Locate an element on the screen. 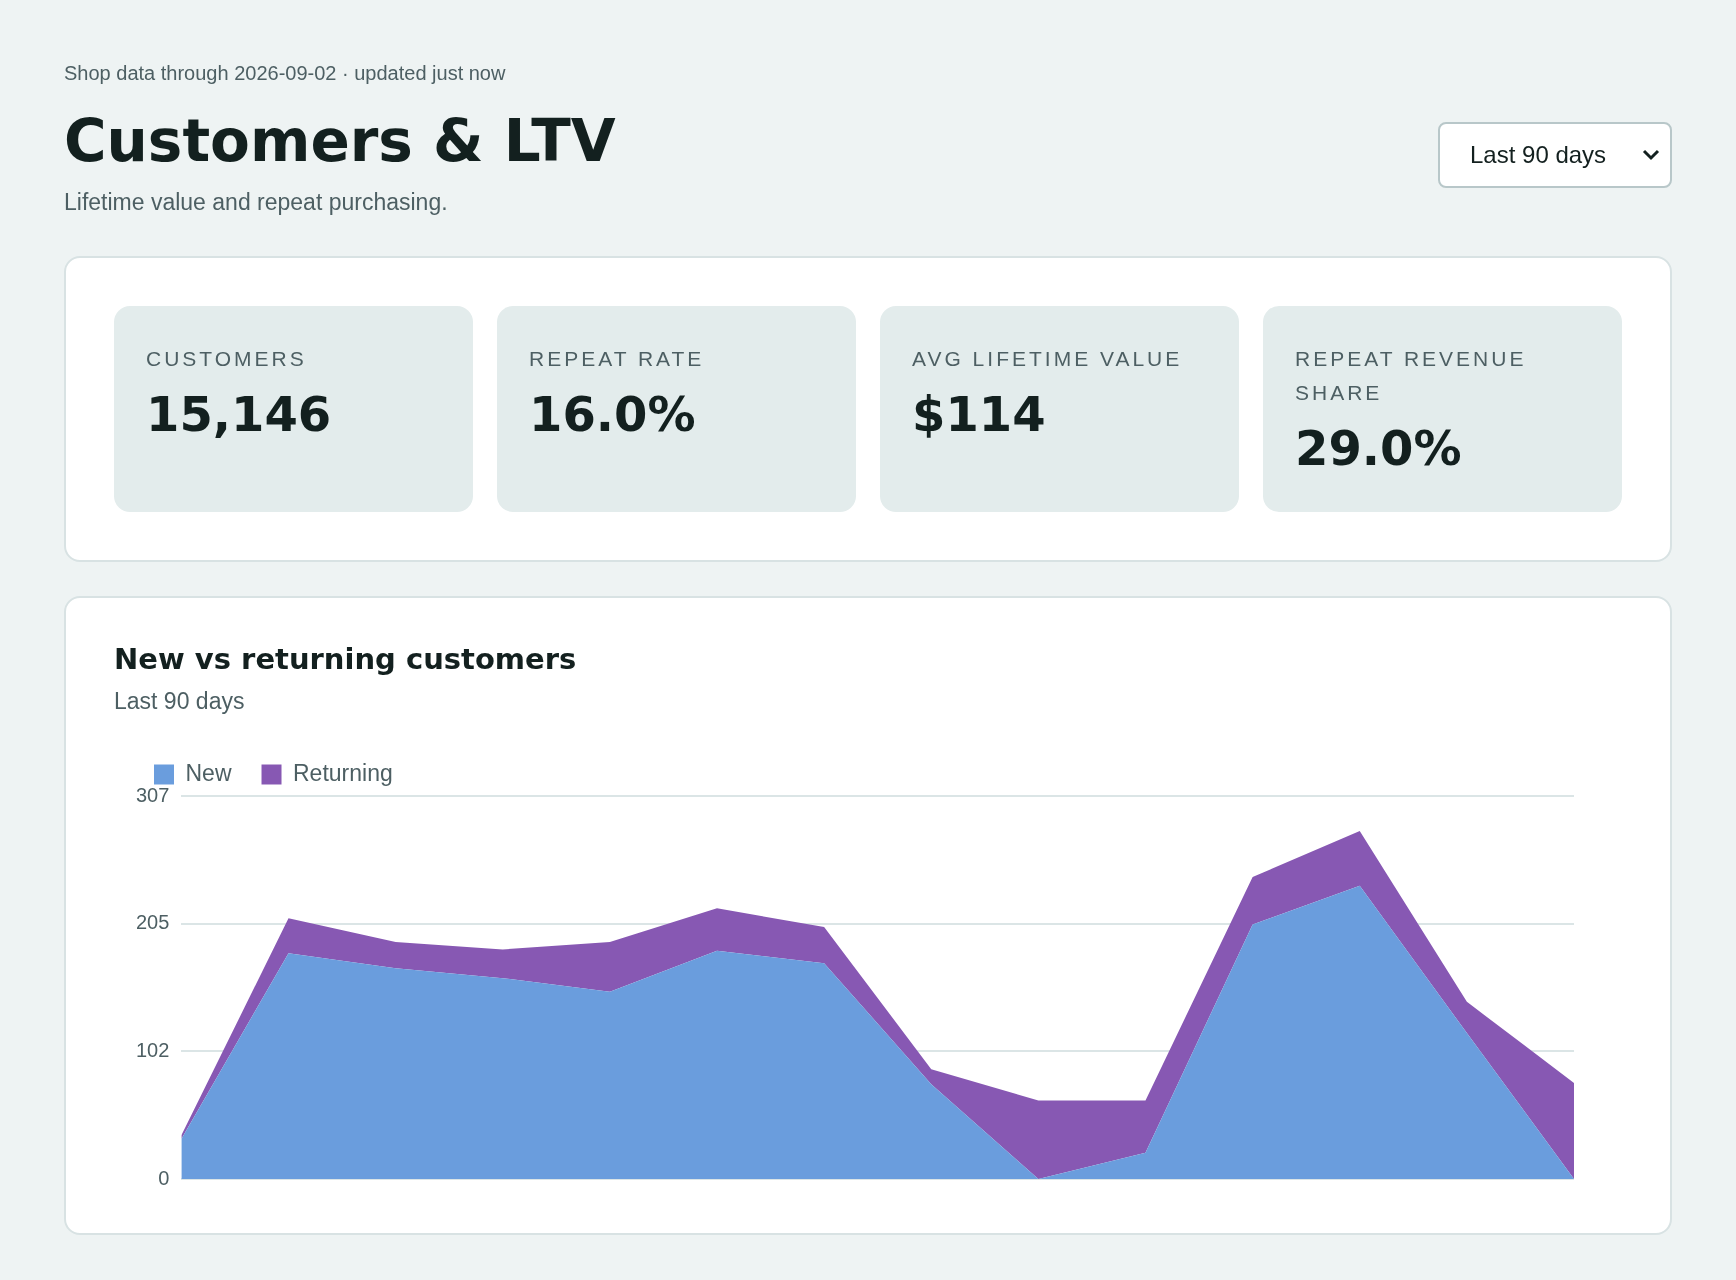 The width and height of the screenshot is (1736, 1280). text: 15,146 is located at coordinates (239, 414).